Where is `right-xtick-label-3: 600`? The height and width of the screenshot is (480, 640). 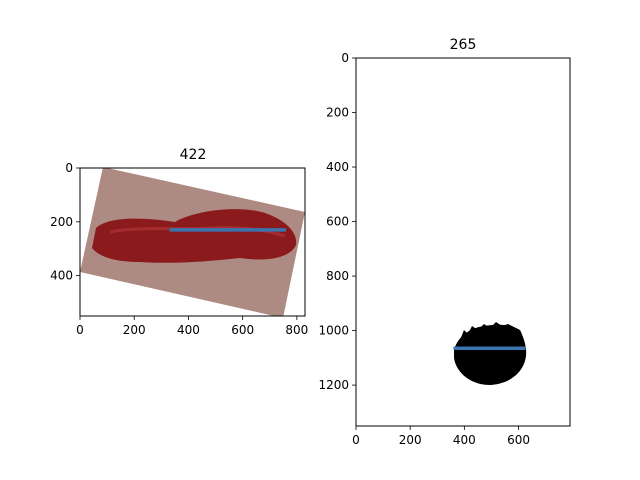 right-xtick-label-3: 600 is located at coordinates (518, 440).